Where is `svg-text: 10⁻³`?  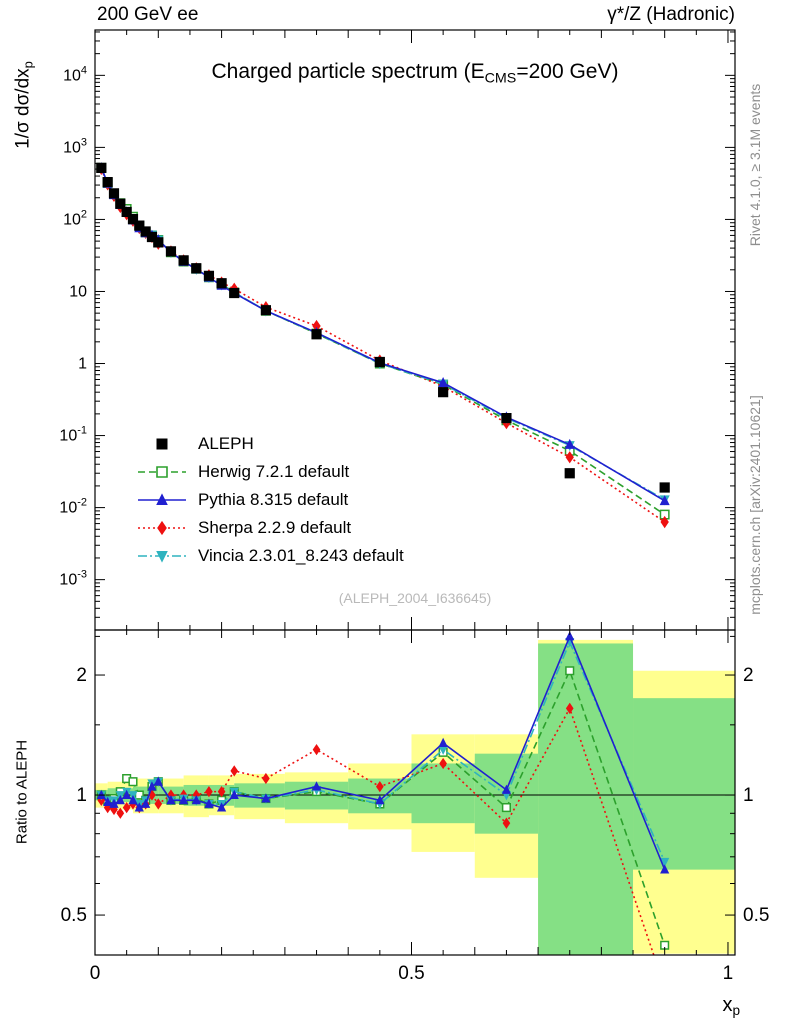
svg-text: 10⁻³ is located at coordinates (73, 579).